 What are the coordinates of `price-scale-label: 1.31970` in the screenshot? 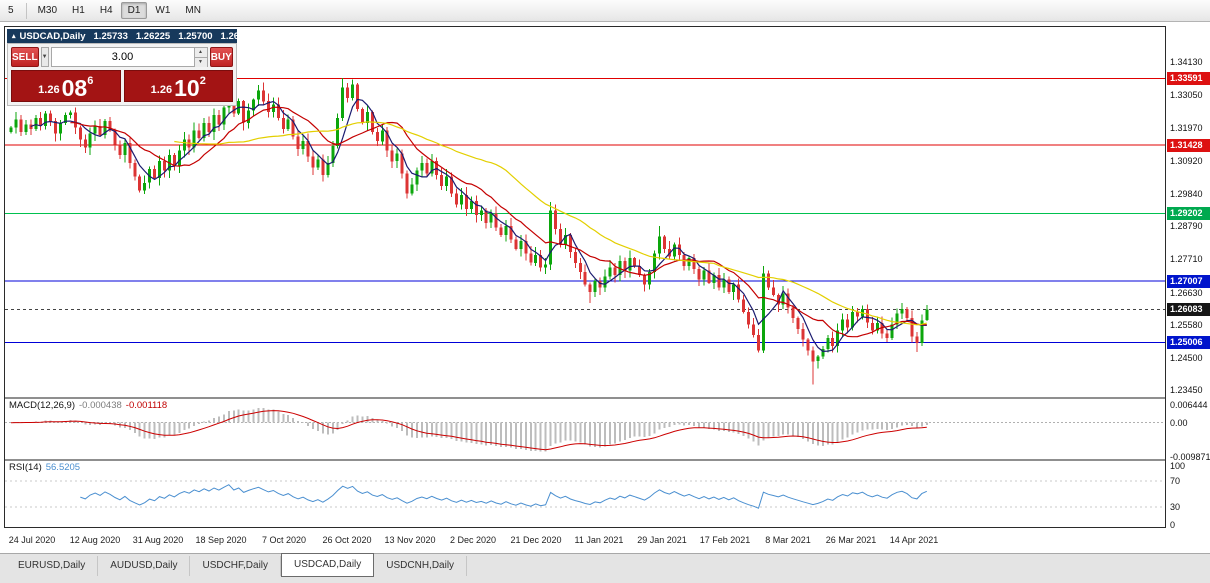 It's located at (1186, 128).